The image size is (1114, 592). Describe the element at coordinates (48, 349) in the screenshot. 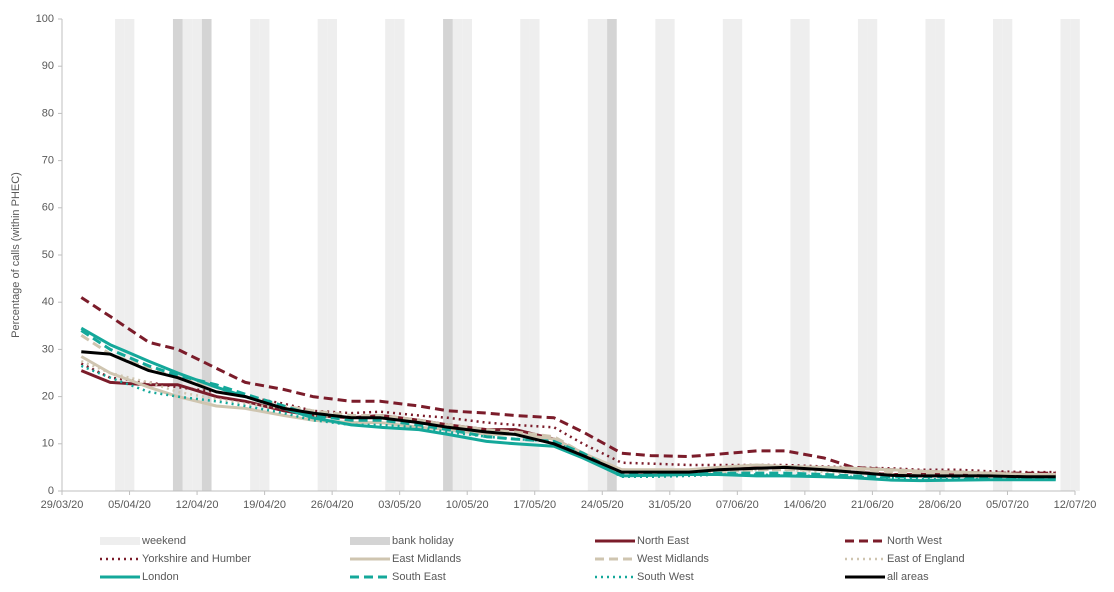

I see `y-tick-label: 30` at that location.